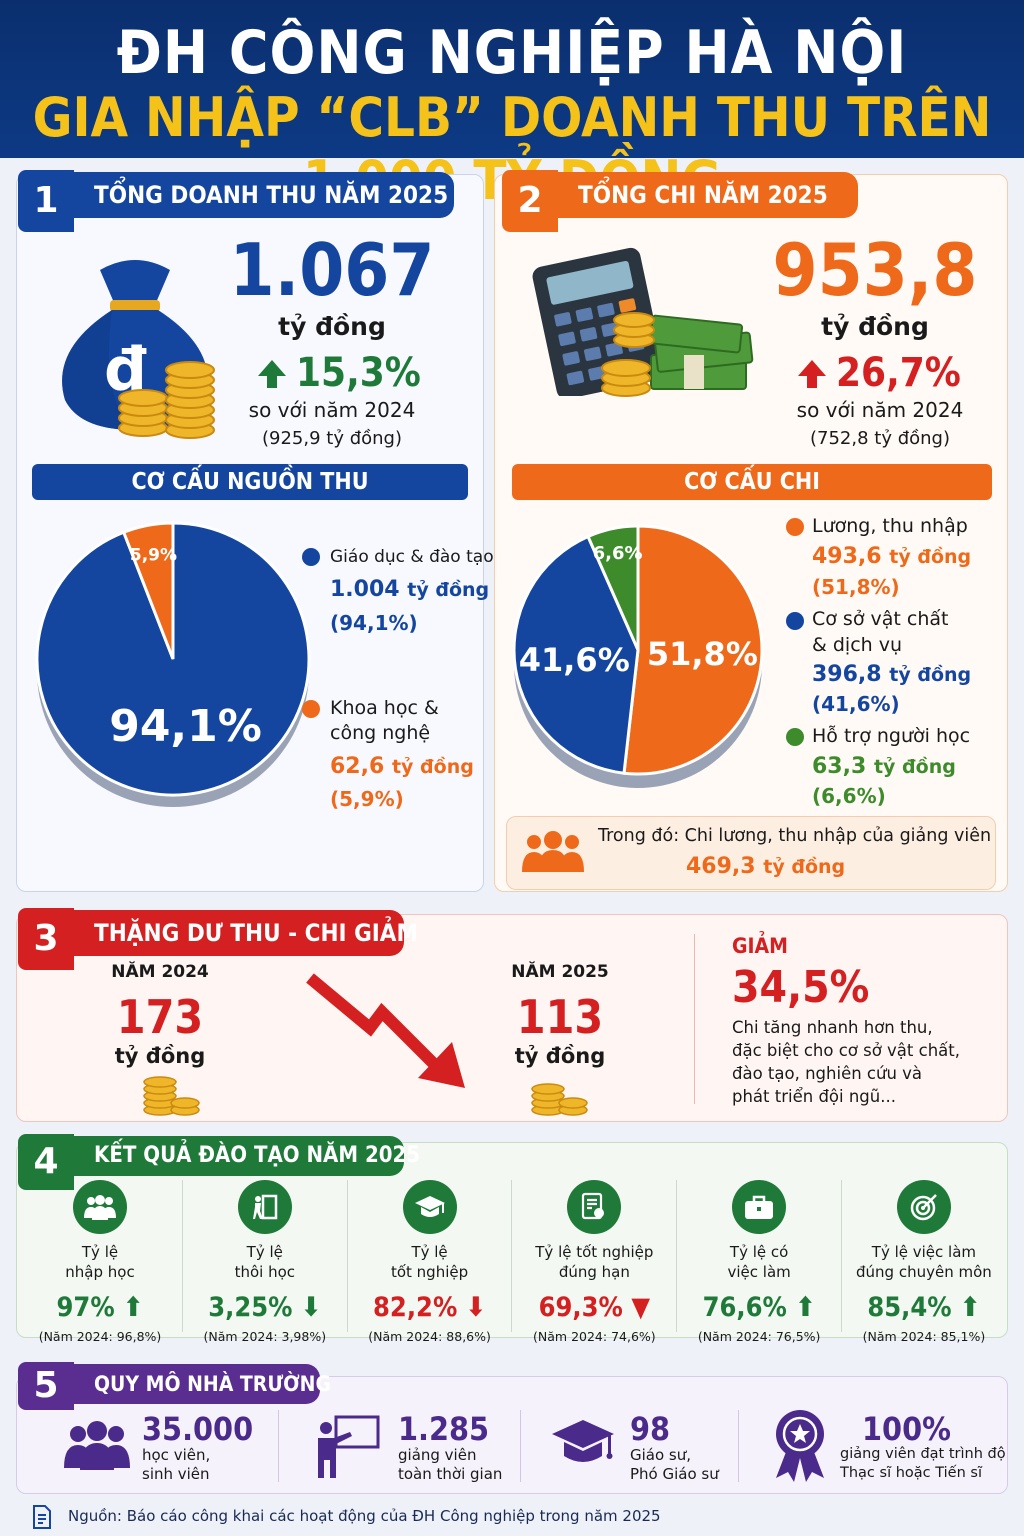 The height and width of the screenshot is (1536, 1024). I want to click on drop-label: GIẢM, so click(760, 946).